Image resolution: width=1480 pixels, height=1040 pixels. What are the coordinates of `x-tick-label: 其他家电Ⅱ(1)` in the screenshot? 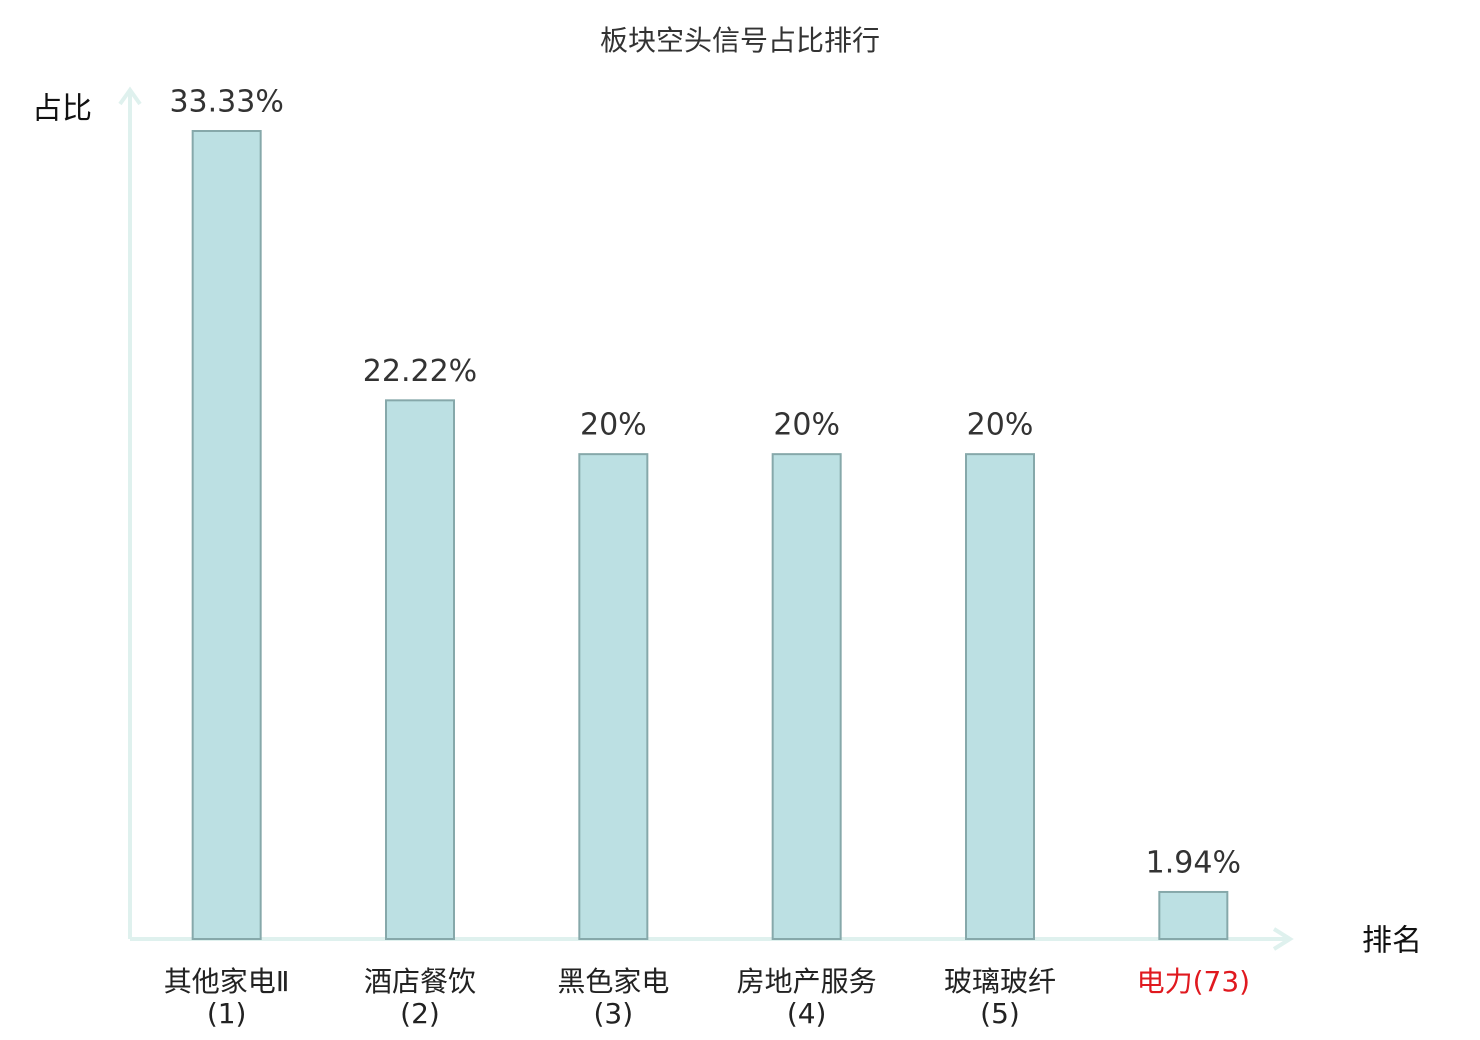 It's located at (226, 997).